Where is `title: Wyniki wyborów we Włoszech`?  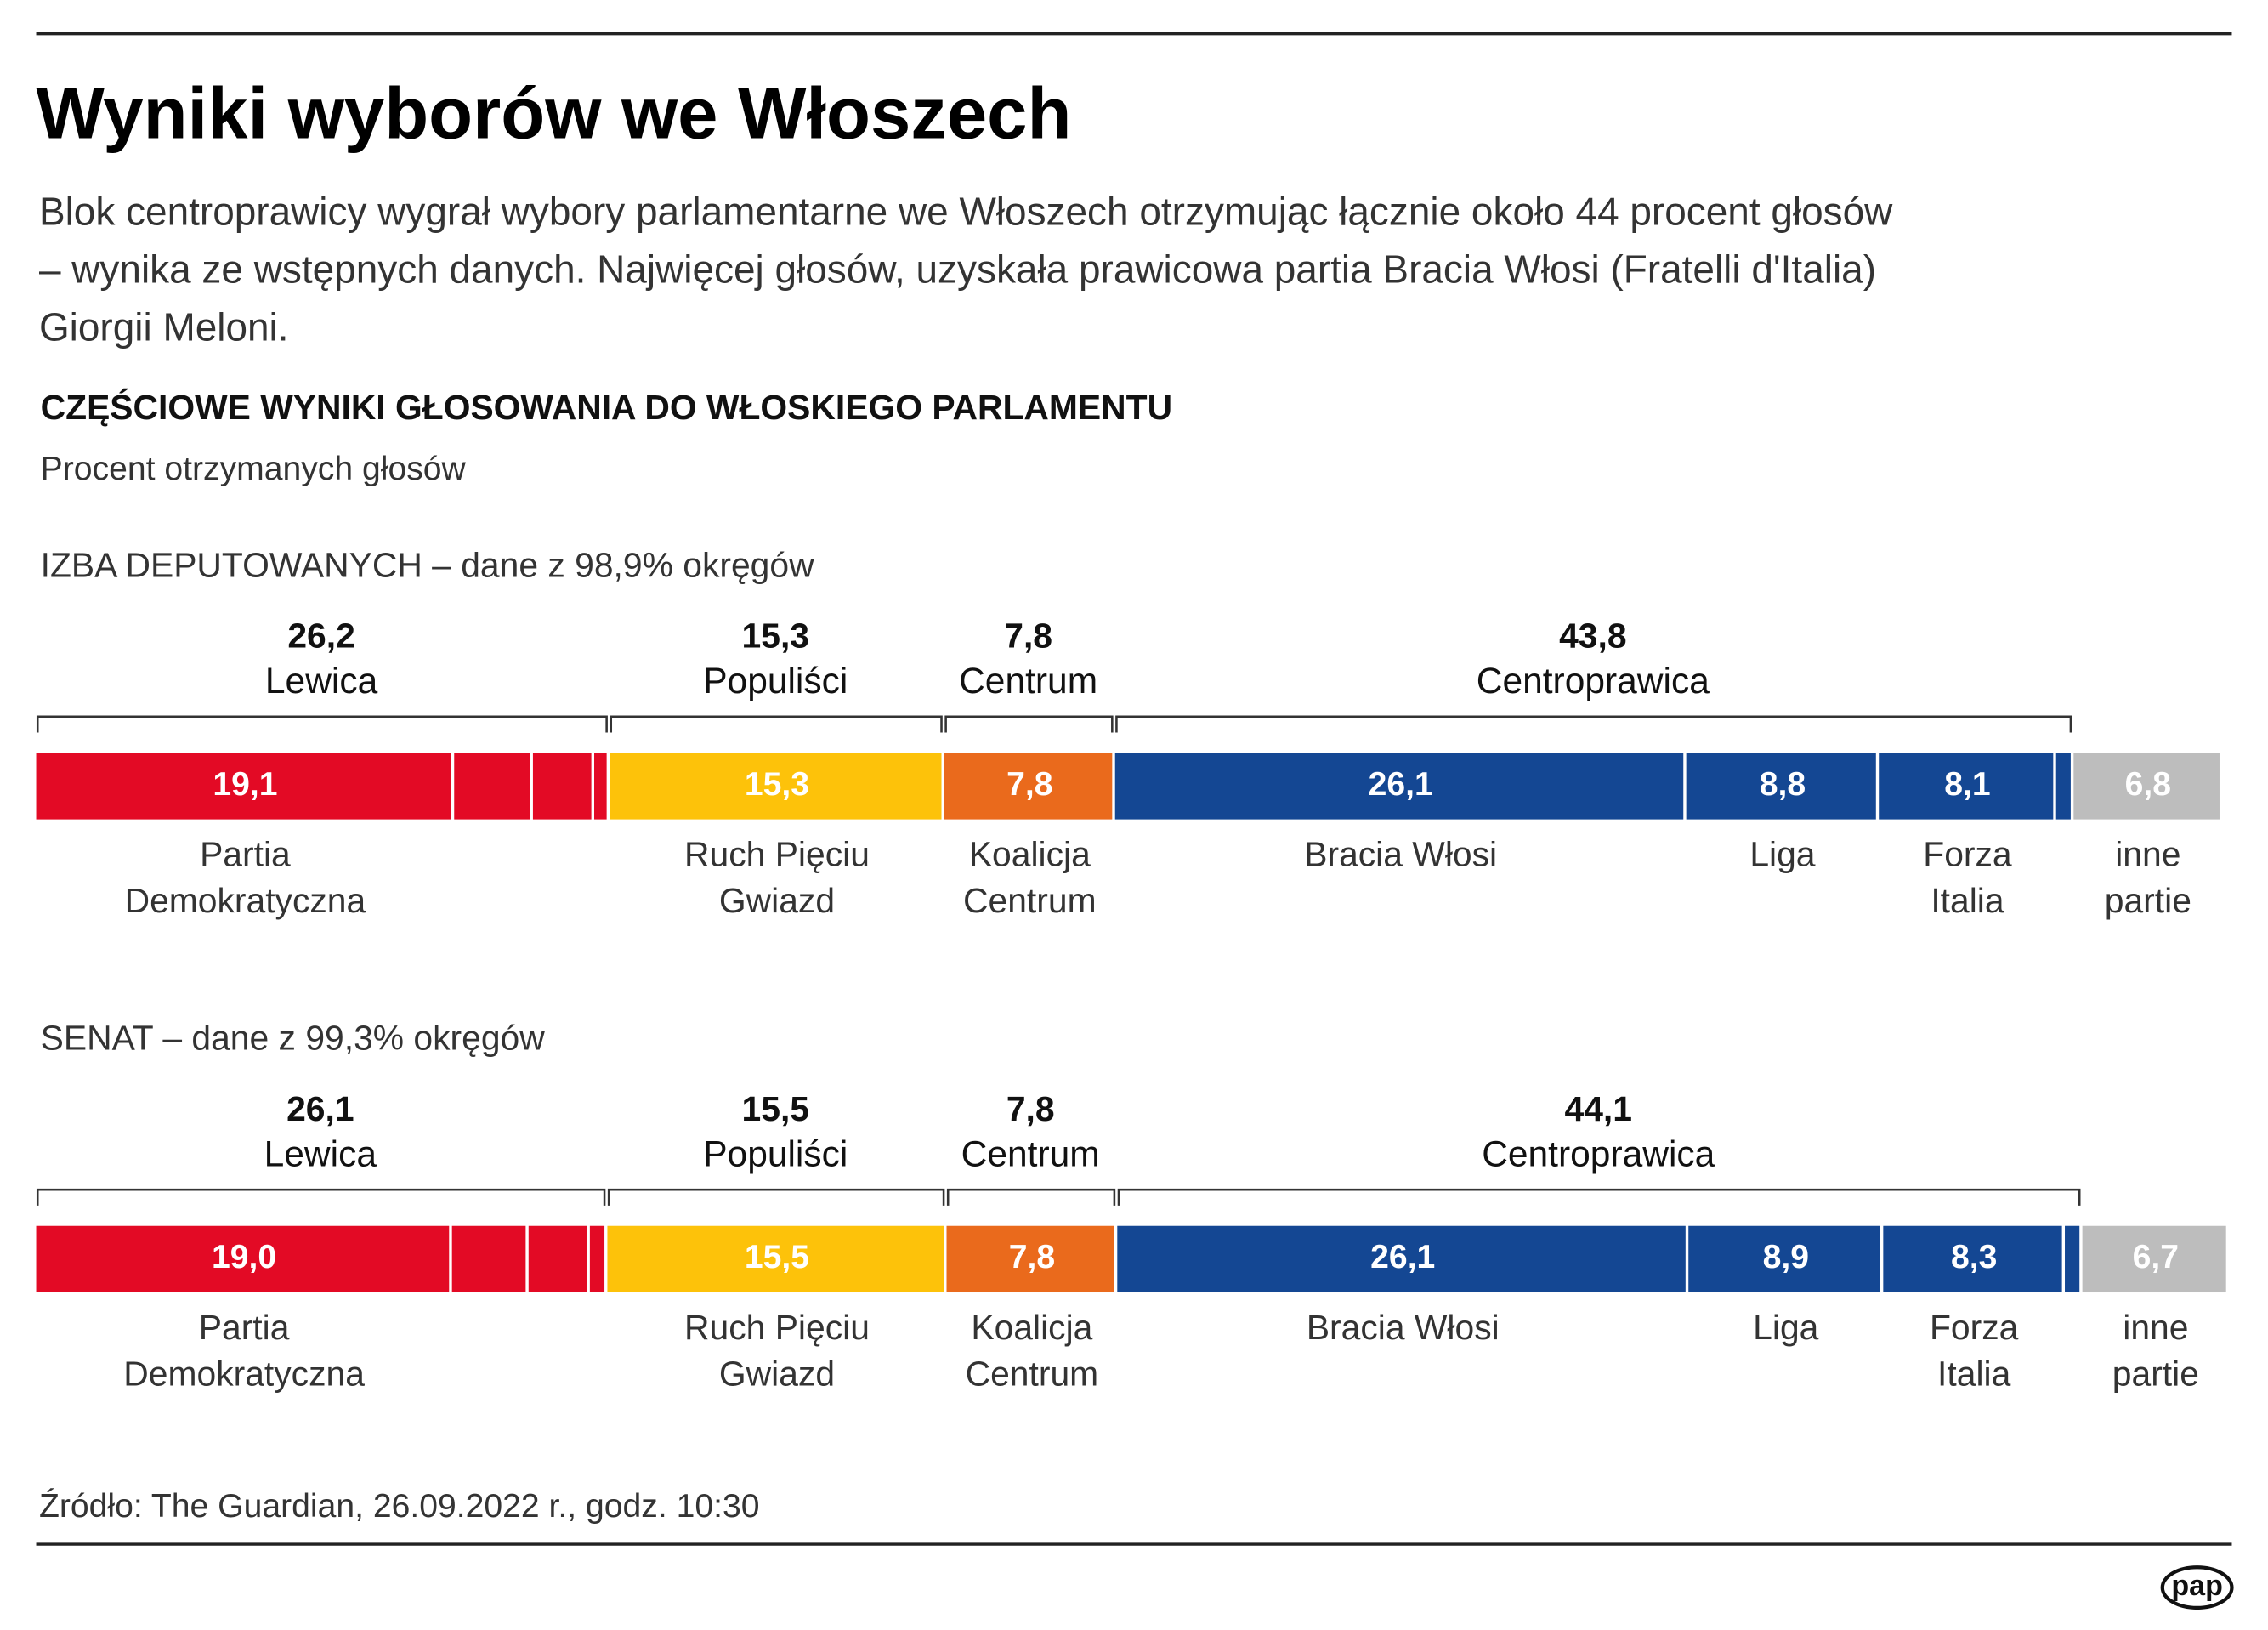 title: Wyniki wyborów we Włoszech is located at coordinates (554, 115).